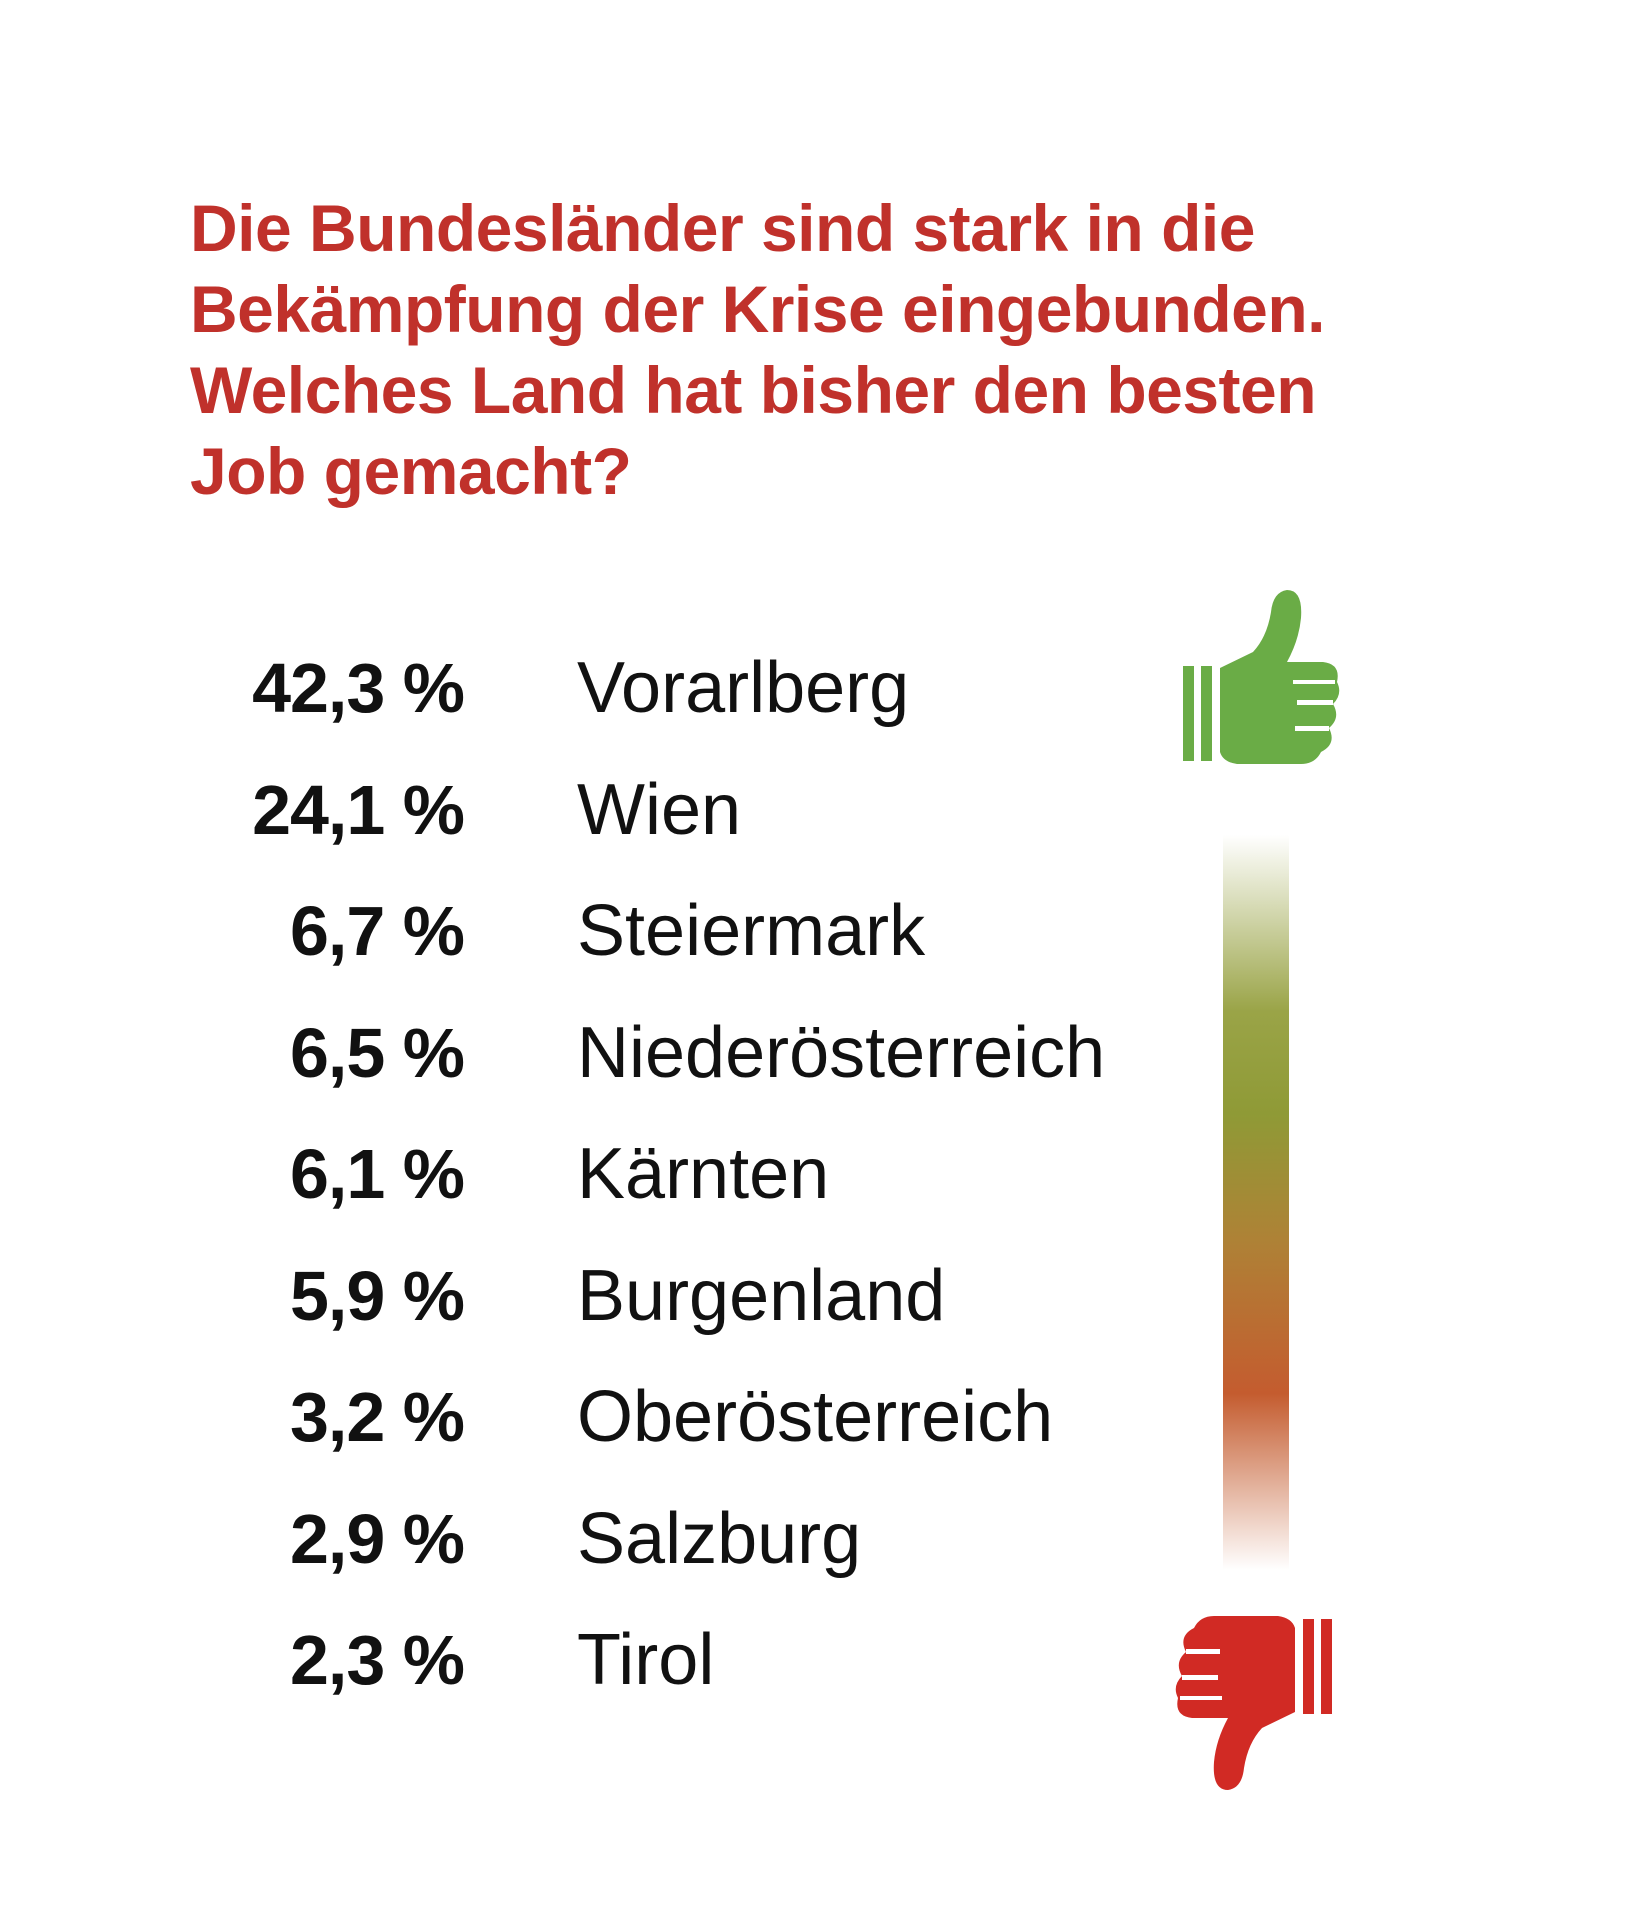 The image size is (1644, 1926). Describe the element at coordinates (1261, 677) in the screenshot. I see `thumbs-up-icon` at that location.